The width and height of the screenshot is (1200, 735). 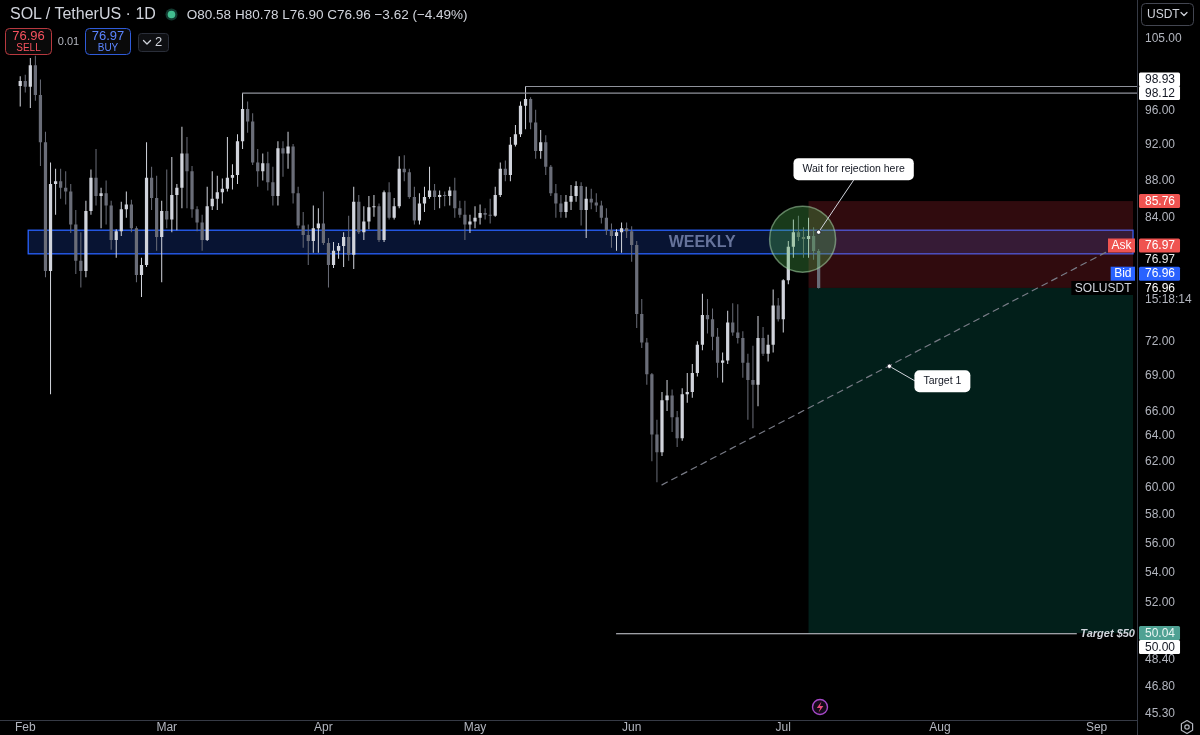 I want to click on annotation: BUY, so click(x=108, y=48).